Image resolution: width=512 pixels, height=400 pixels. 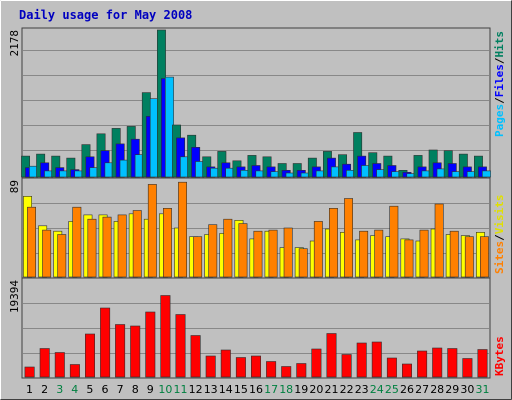 I want to click on day-label-4: 4, so click(x=74, y=389).